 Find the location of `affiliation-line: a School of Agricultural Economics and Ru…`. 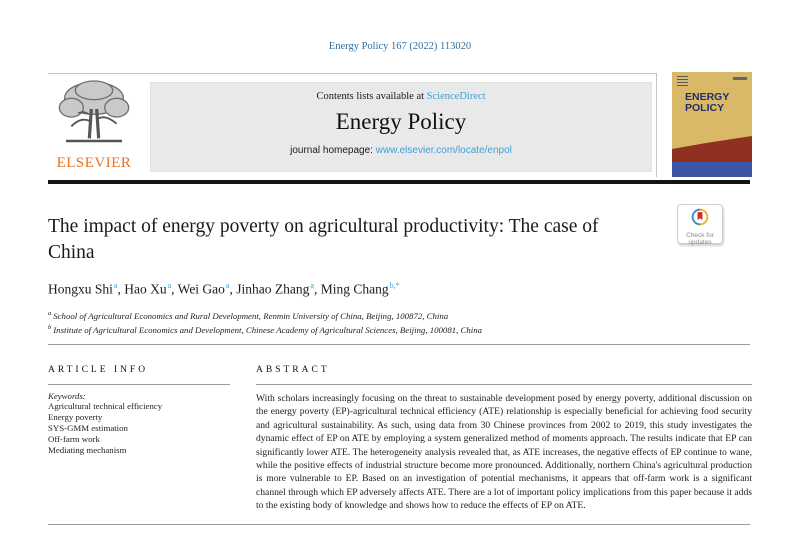

affiliation-line: a School of Agricultural Economics and Ru… is located at coordinates (388, 315).